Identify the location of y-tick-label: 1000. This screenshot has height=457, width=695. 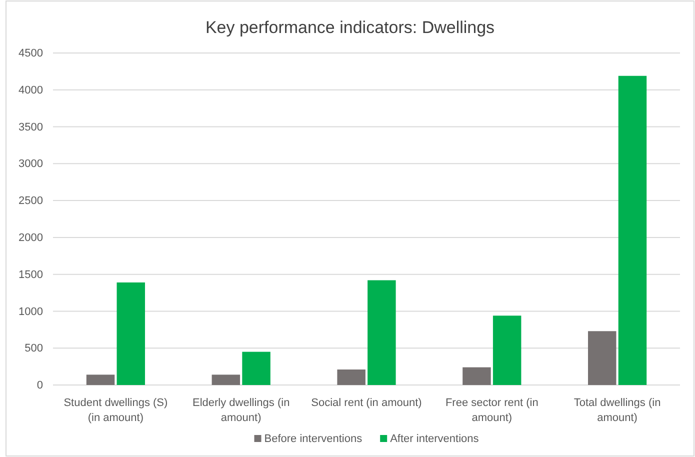
(30, 312).